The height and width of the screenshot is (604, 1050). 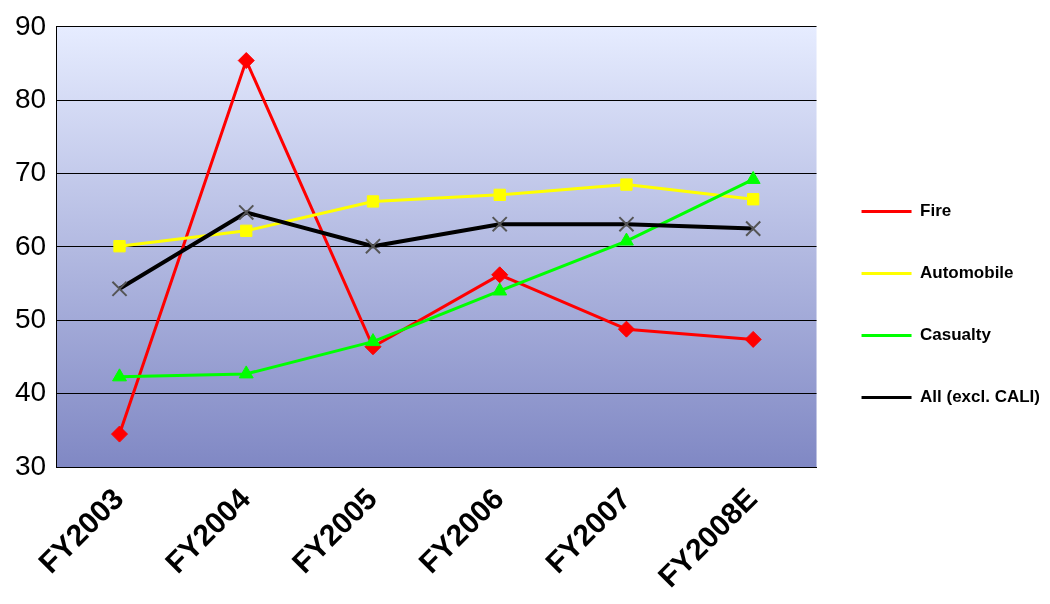 I want to click on legend-label: All (excl. CALI), so click(x=980, y=397).